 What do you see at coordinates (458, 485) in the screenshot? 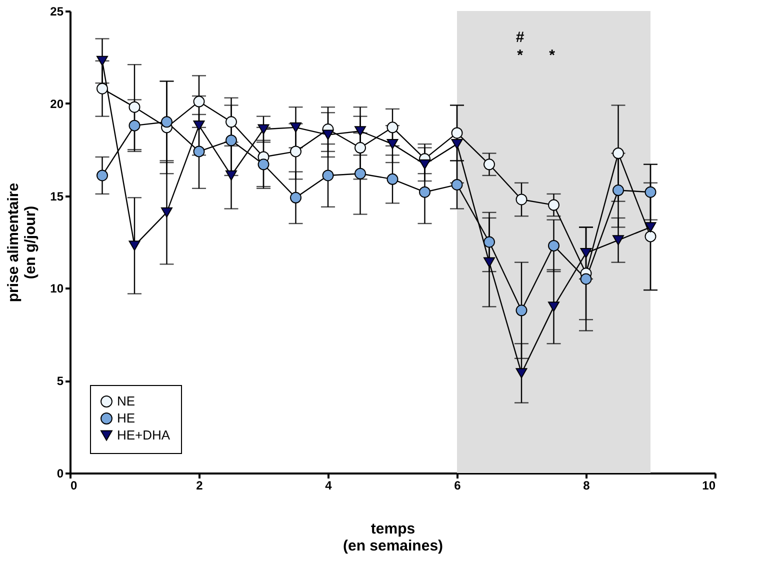
I see `x-tick-label: 6` at bounding box center [458, 485].